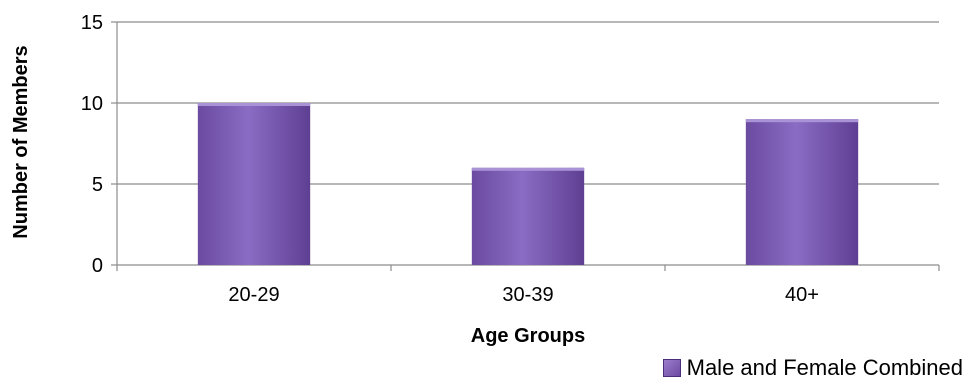 The height and width of the screenshot is (387, 971). I want to click on legend-label: Male and Female Combined, so click(824, 367).